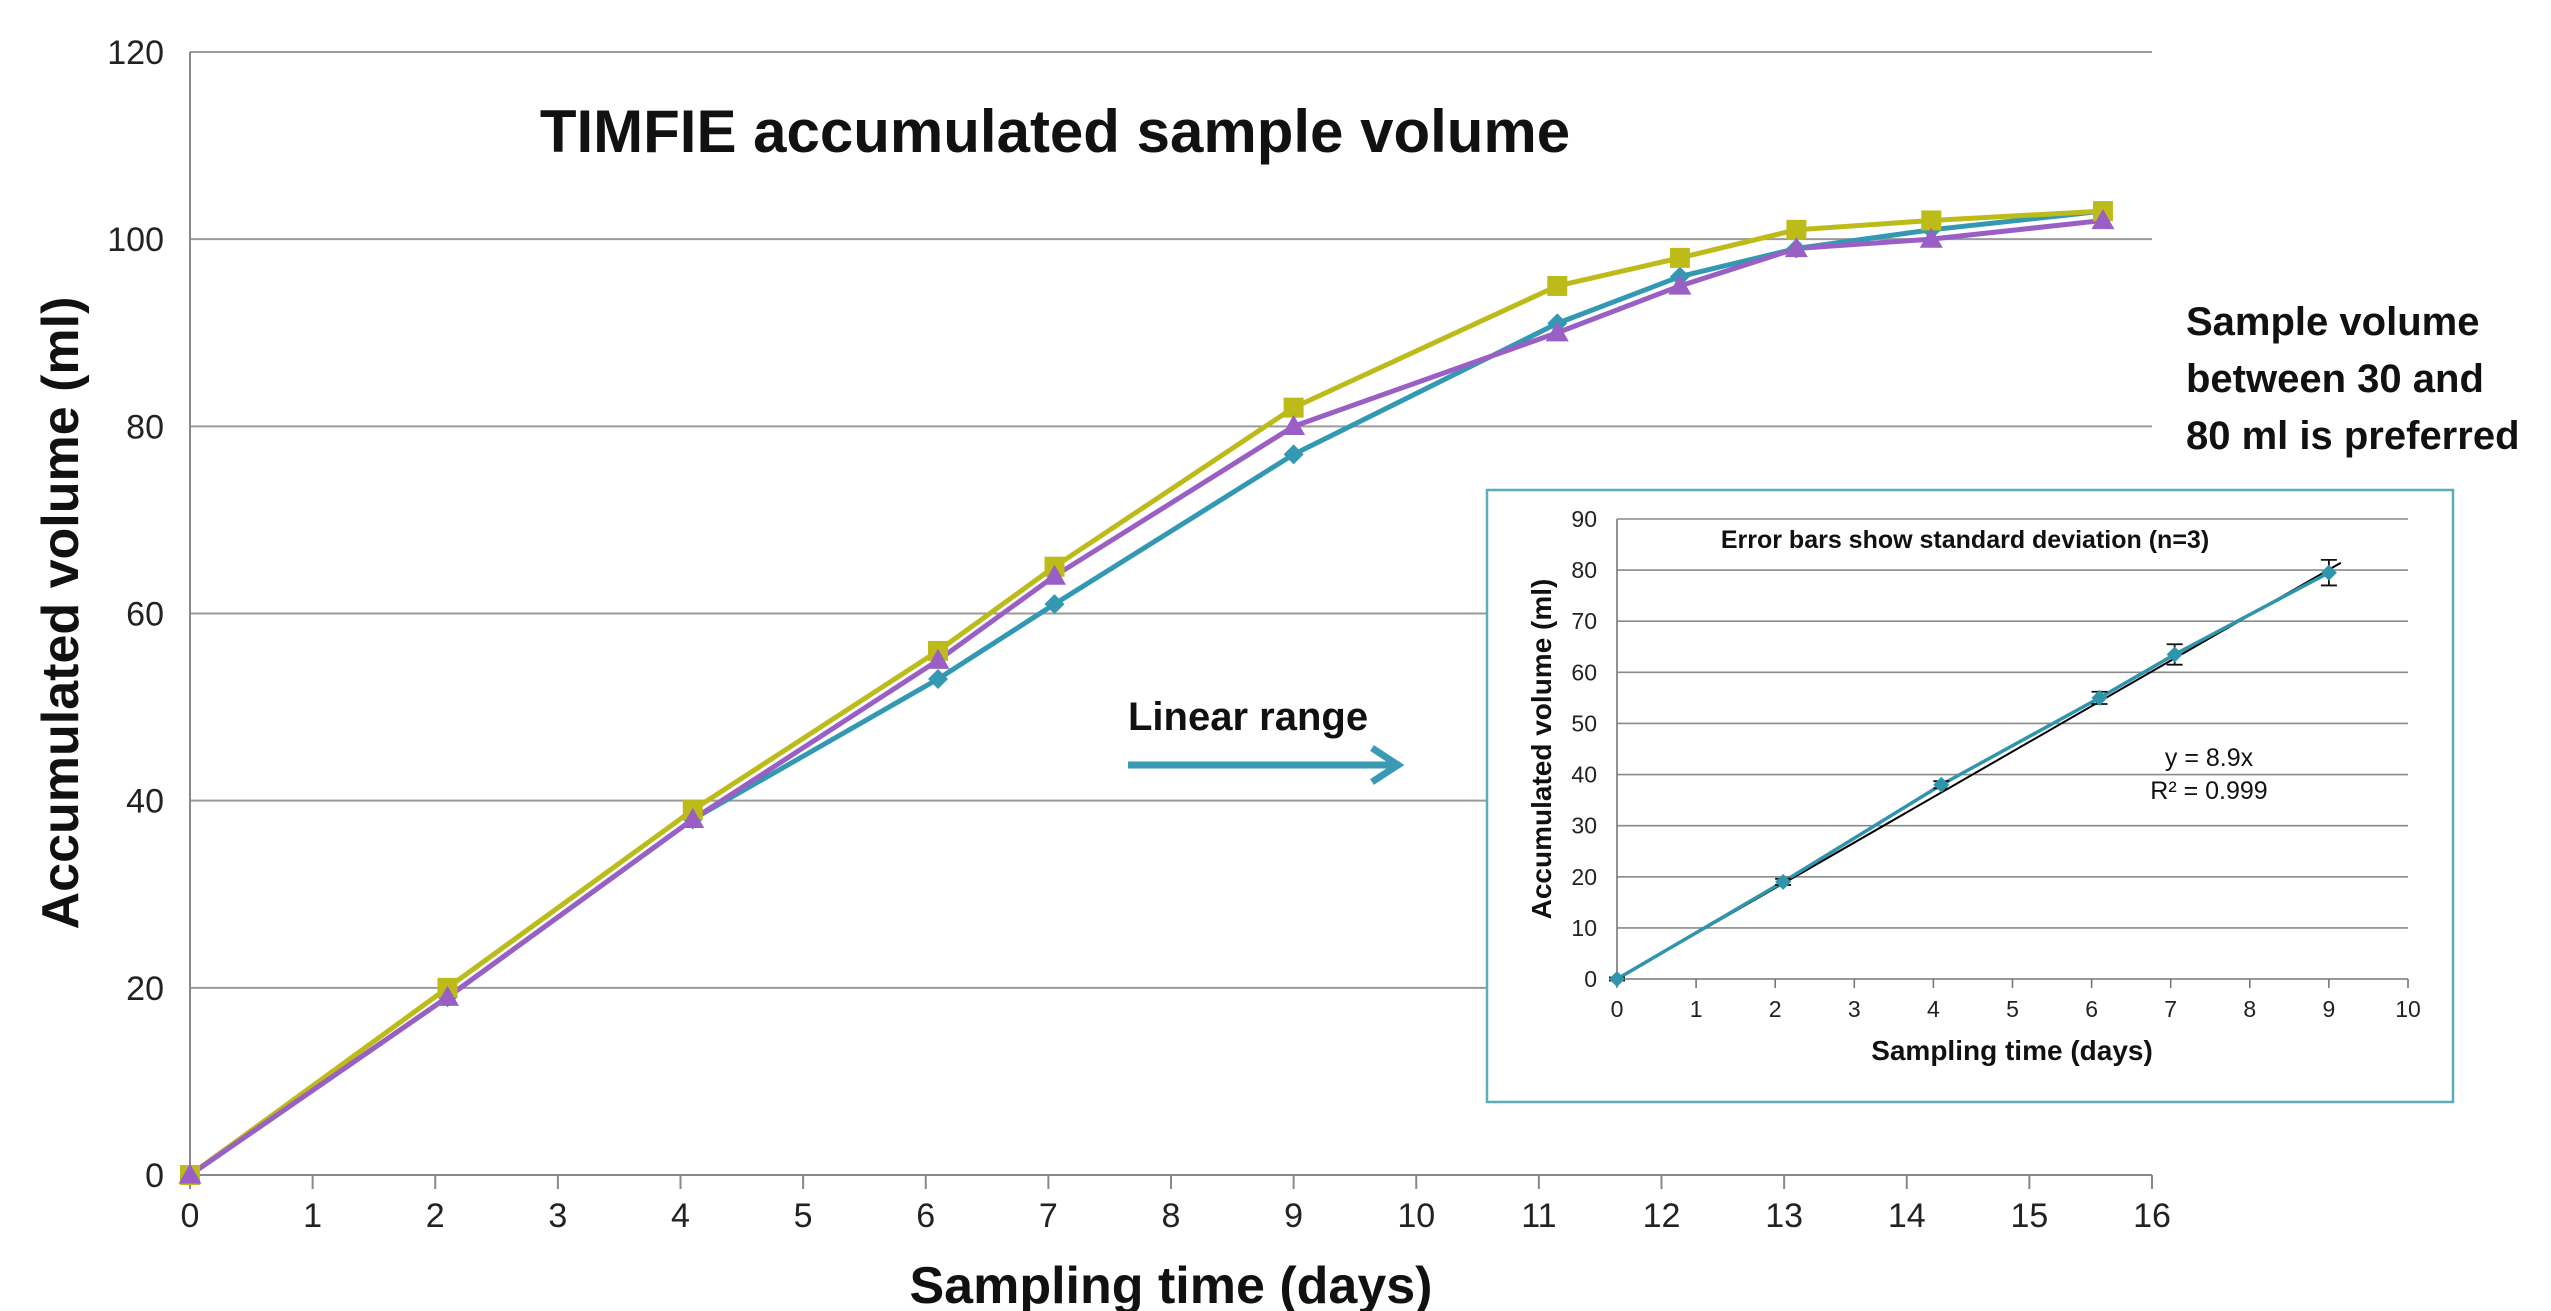 The width and height of the screenshot is (2551, 1311). What do you see at coordinates (1584, 672) in the screenshot?
I see `inset-y-tick-label: 60` at bounding box center [1584, 672].